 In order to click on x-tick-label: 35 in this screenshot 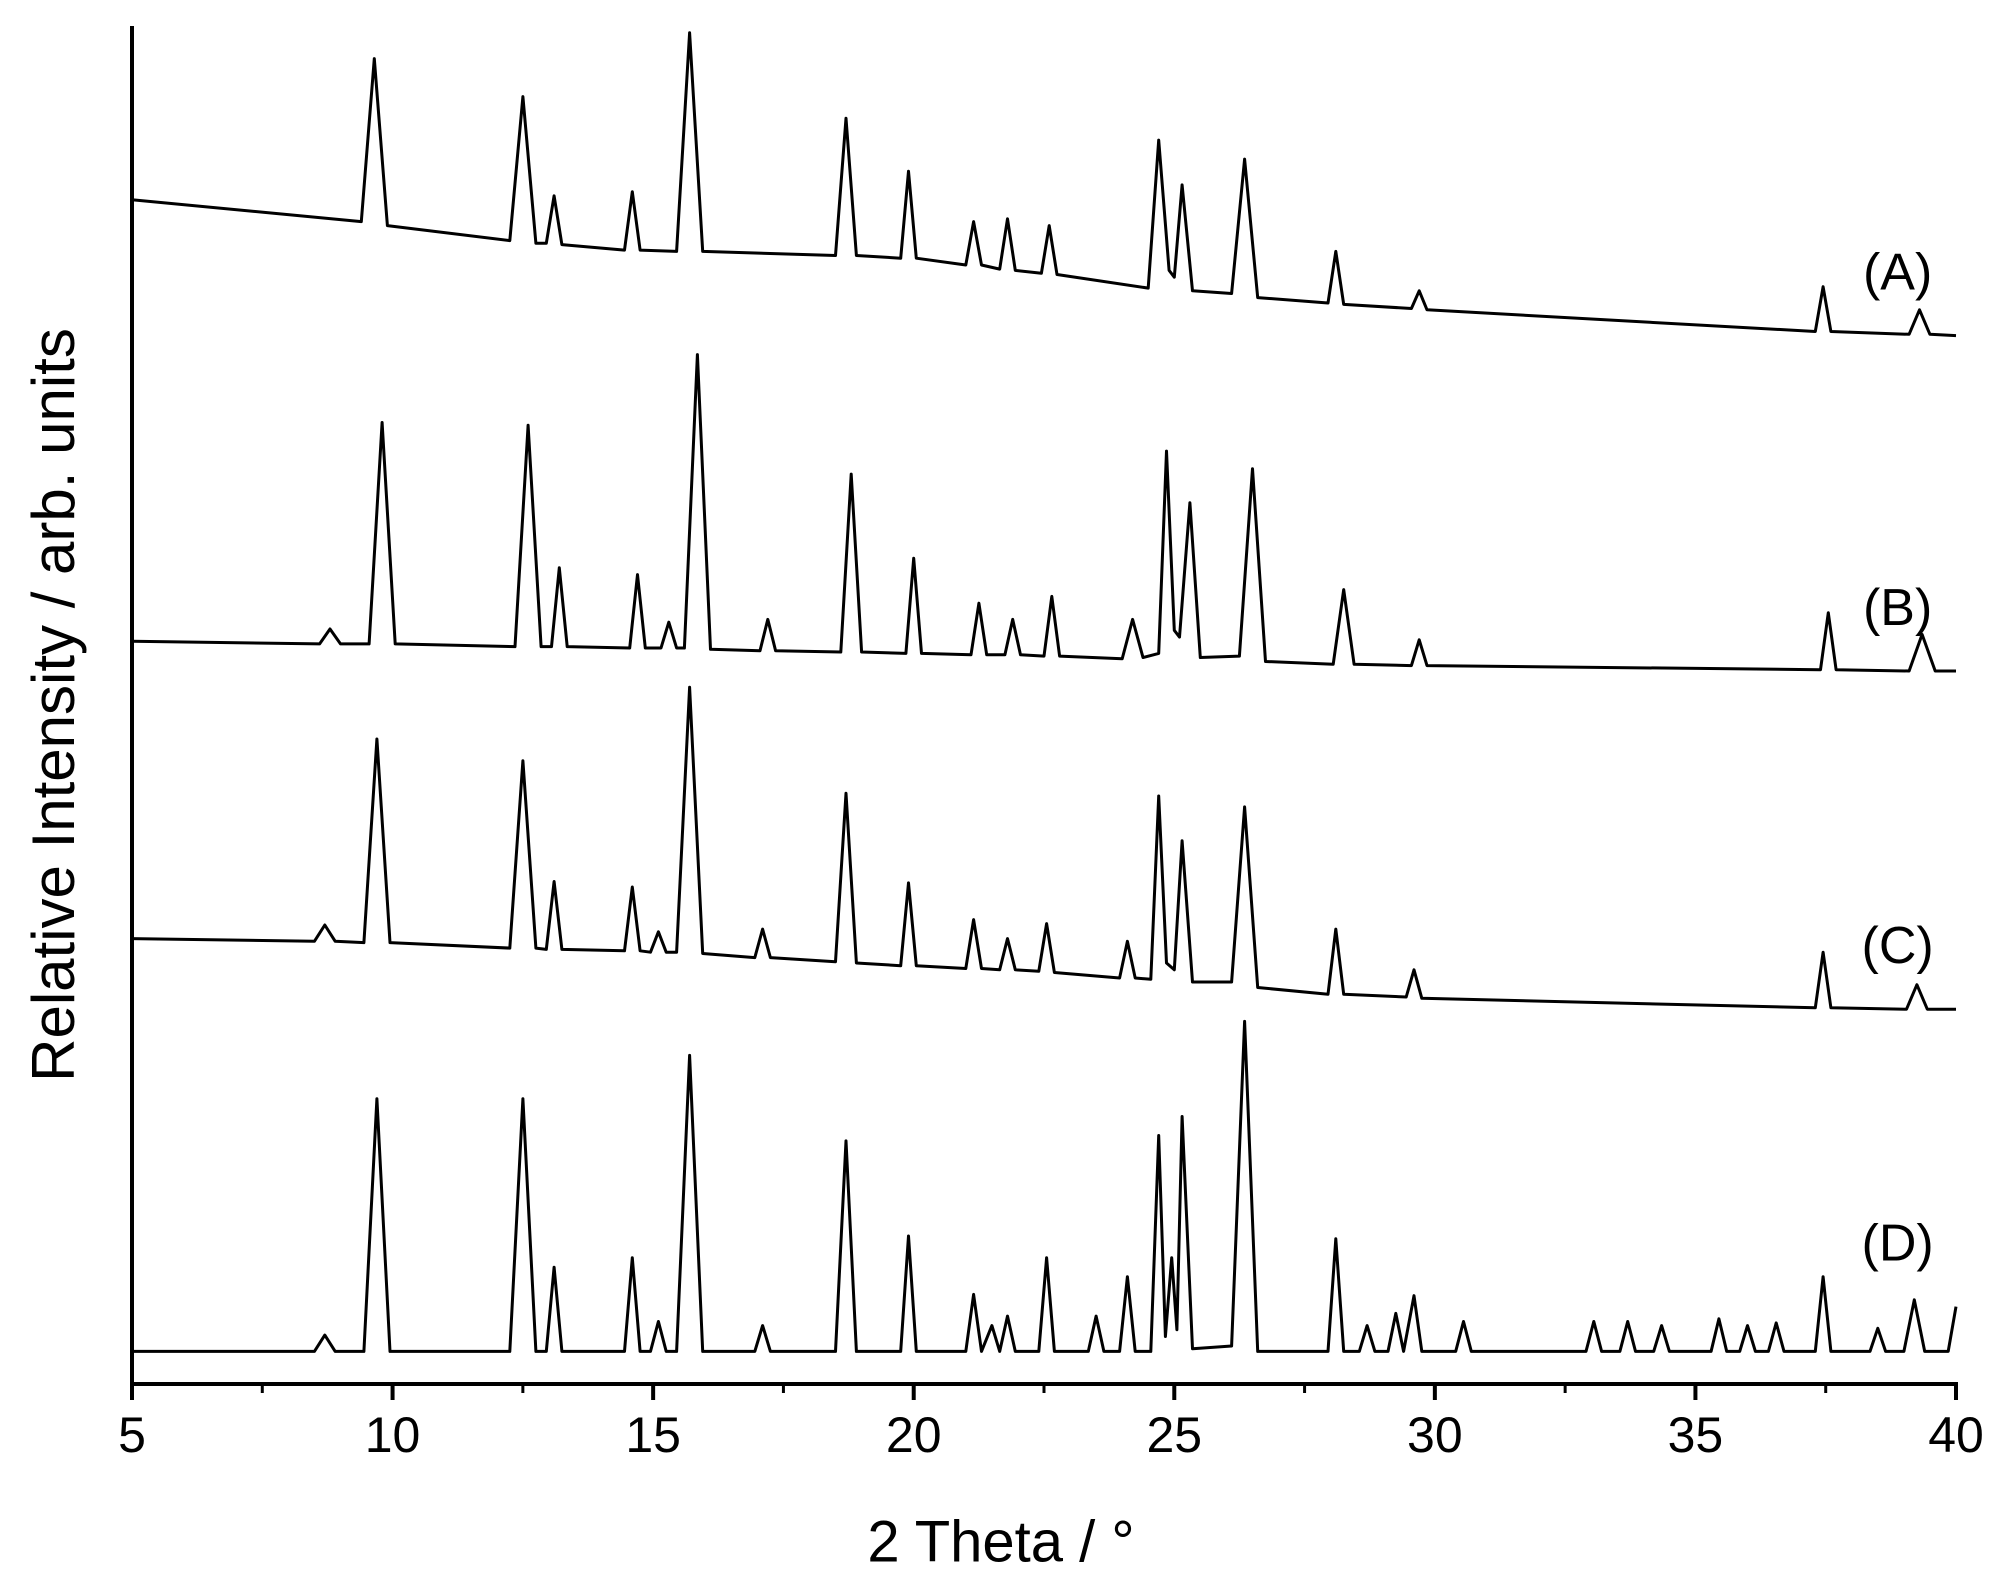, I will do `click(1696, 1435)`.